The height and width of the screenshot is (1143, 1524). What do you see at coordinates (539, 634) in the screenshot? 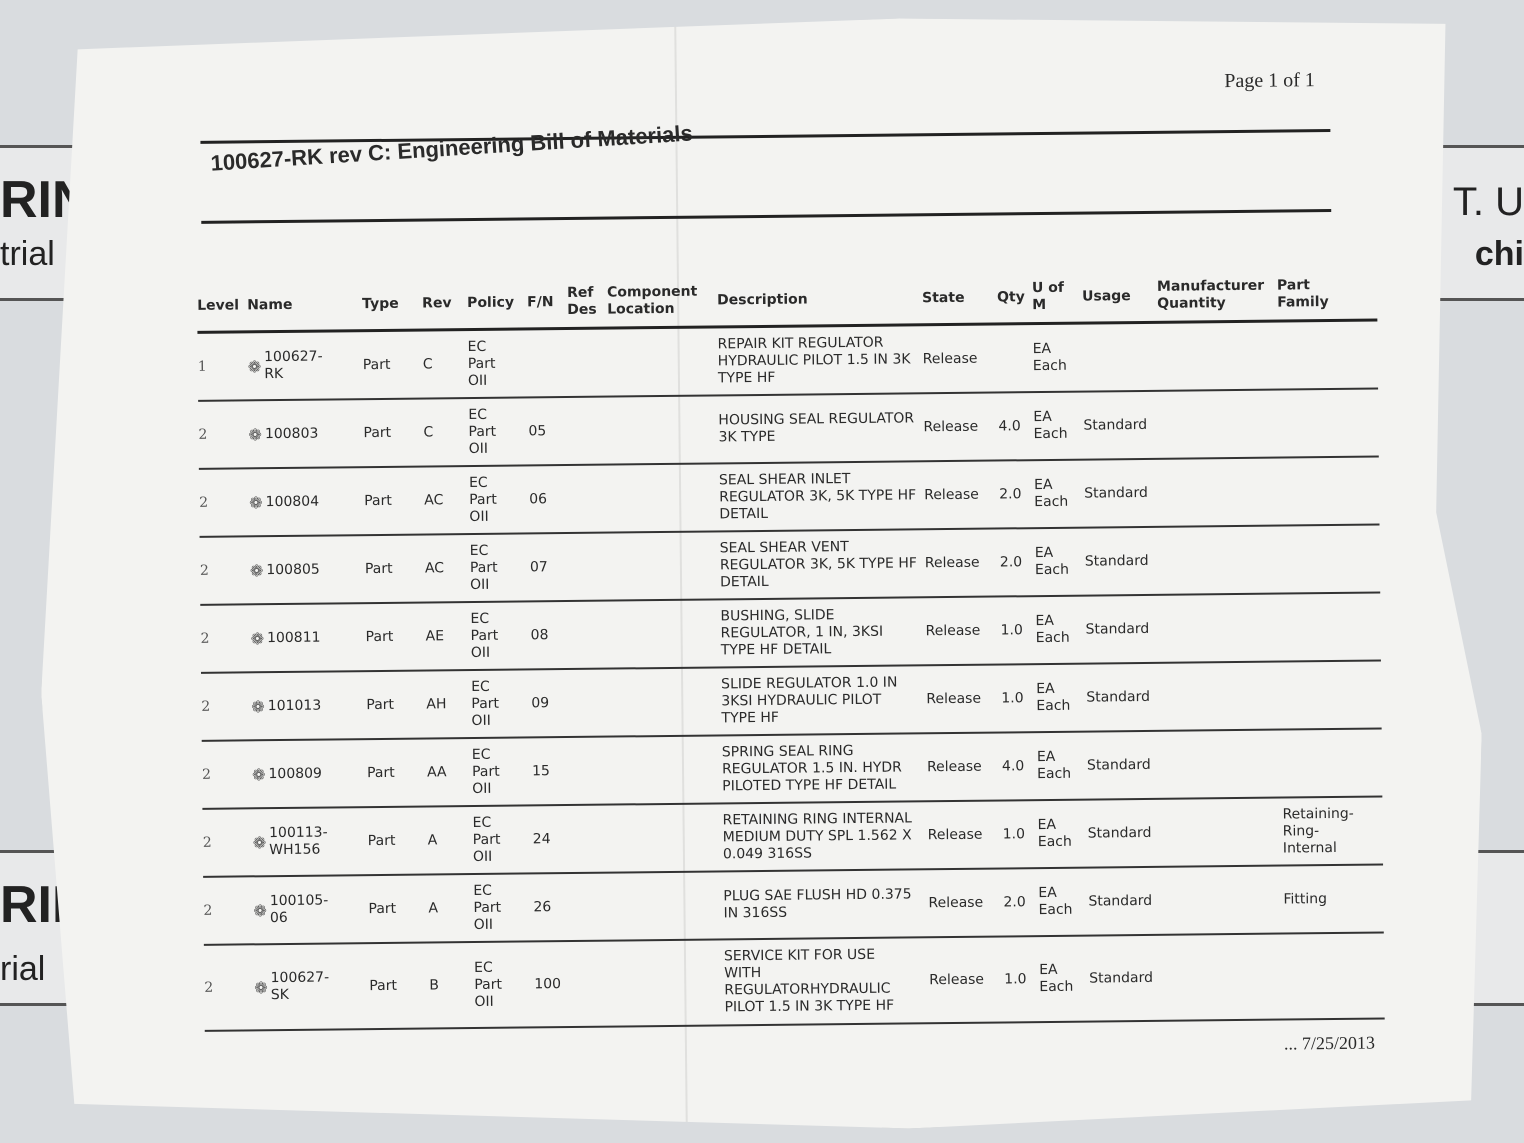
I see `cell-fn: 08` at bounding box center [539, 634].